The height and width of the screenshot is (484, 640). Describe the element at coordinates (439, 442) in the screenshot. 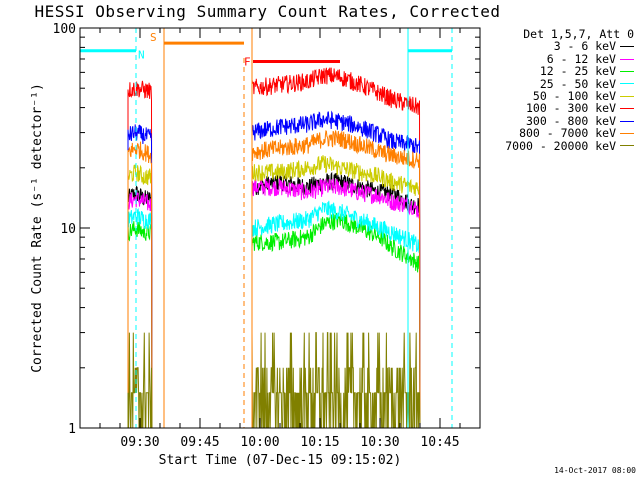

I see `x-tick-label-5: 10:45` at that location.